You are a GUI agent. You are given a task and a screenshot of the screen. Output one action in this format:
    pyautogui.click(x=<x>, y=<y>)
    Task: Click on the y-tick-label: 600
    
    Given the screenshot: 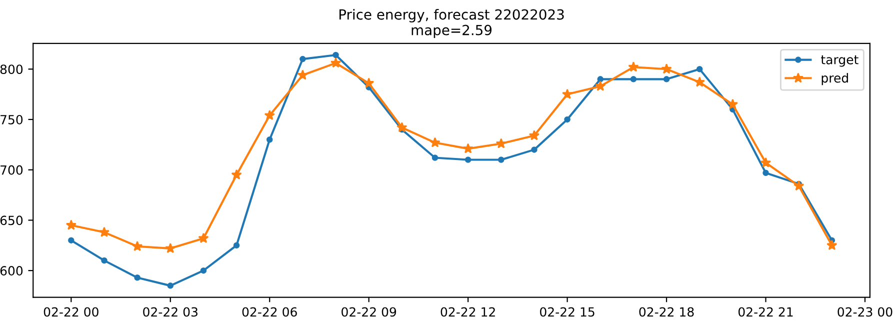 What is the action you would take?
    pyautogui.click(x=11, y=271)
    